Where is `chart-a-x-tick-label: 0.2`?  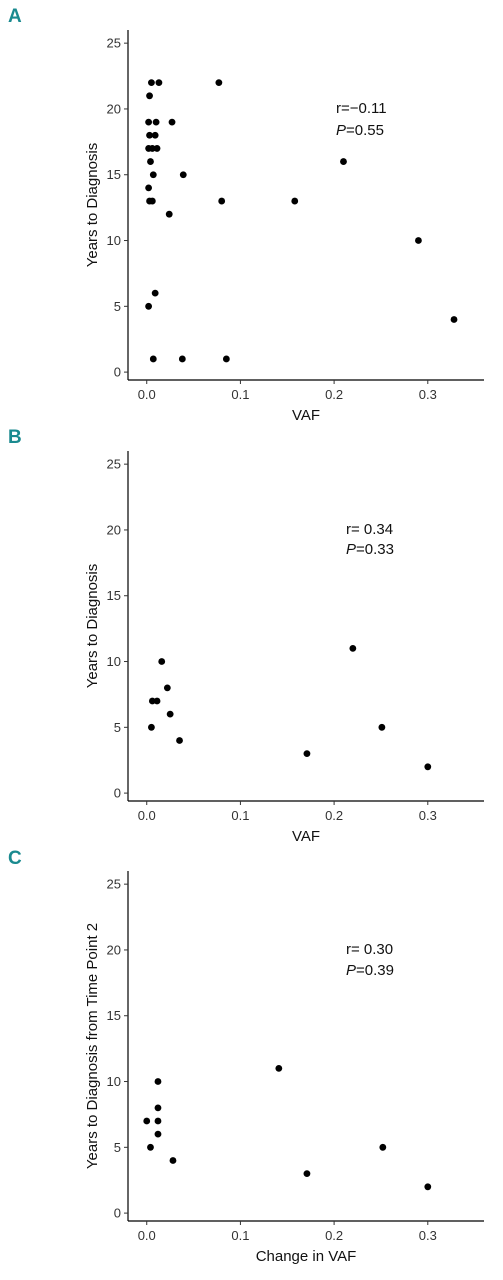
chart-a-x-tick-label: 0.2 is located at coordinates (334, 394).